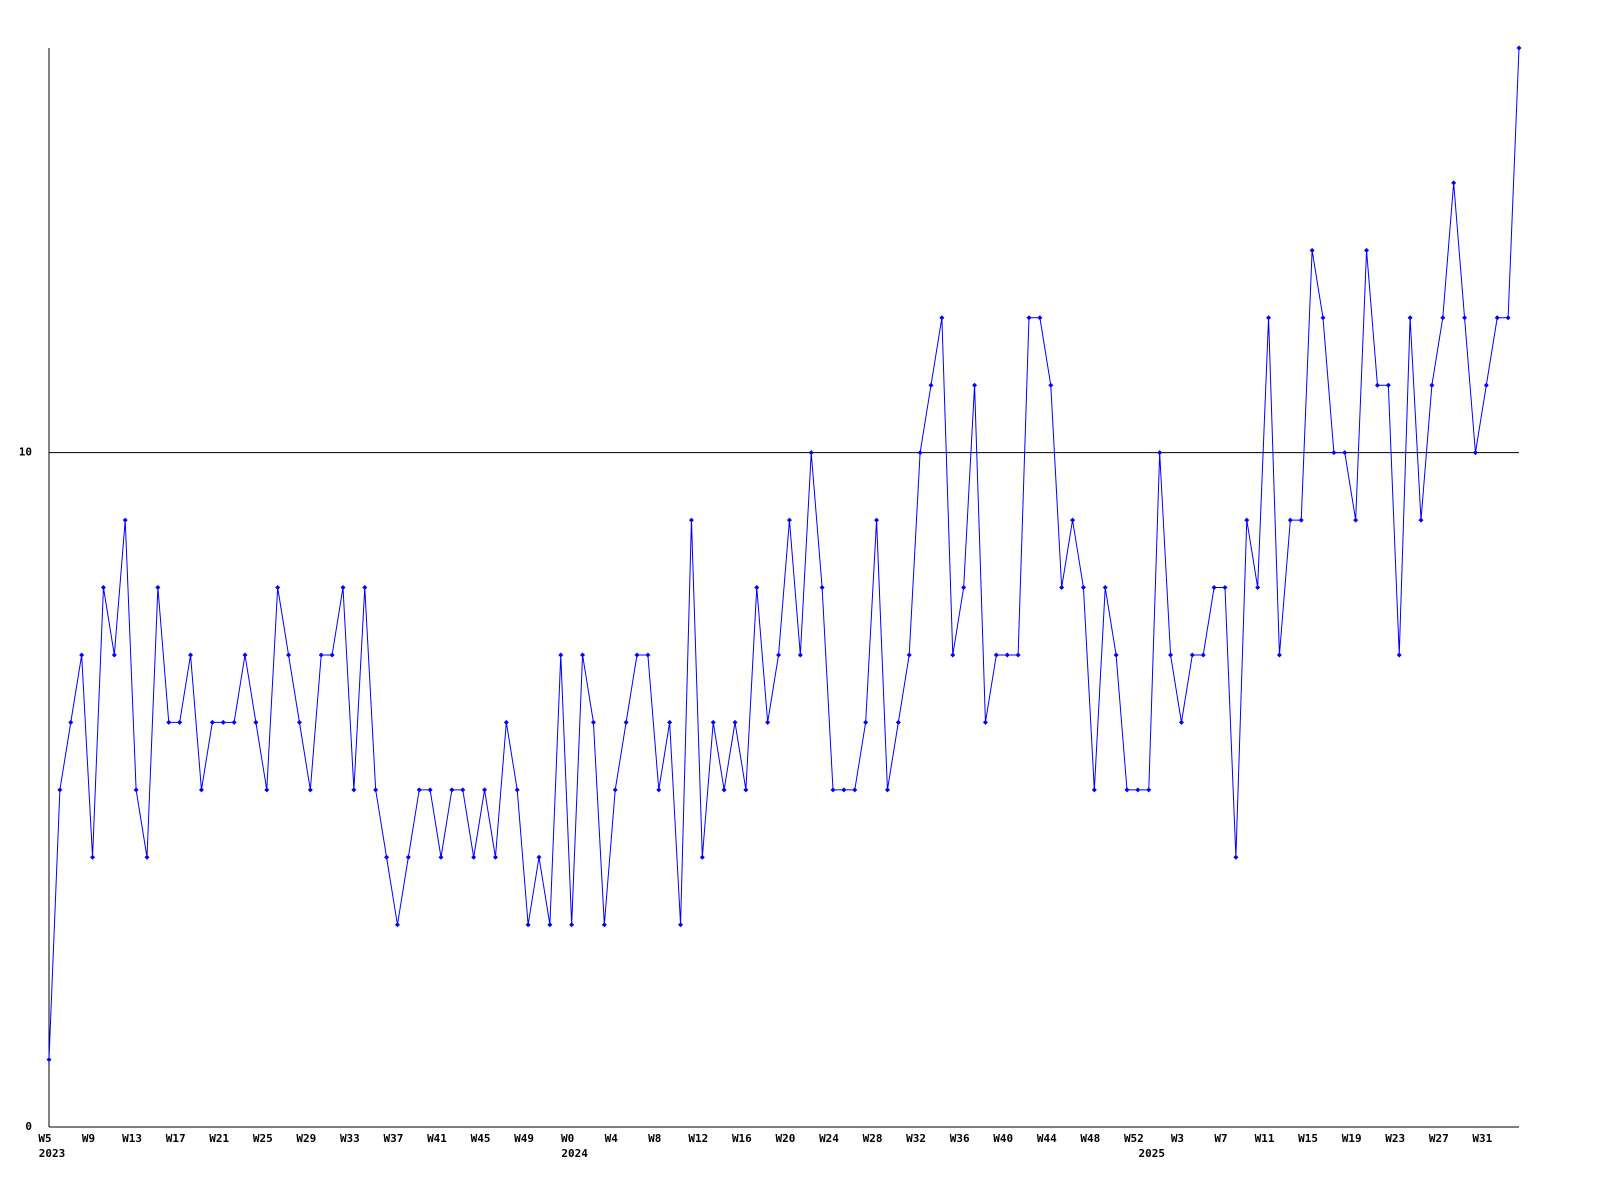 This screenshot has height=1200, width=1600. Describe the element at coordinates (1482, 1138) in the screenshot. I see `x-tick-label: W31` at that location.